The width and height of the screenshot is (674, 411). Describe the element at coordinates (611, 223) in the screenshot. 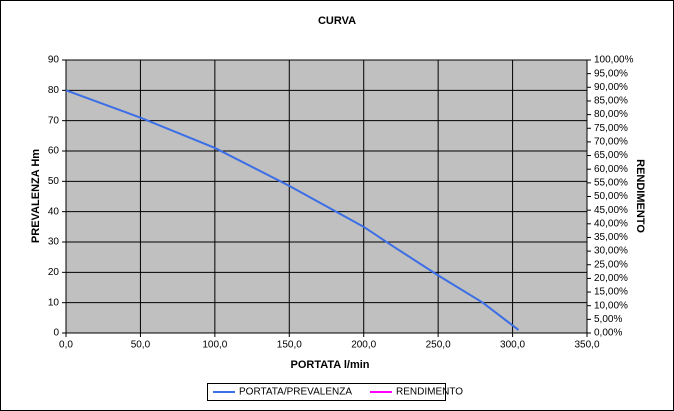

I see `y2-tick-label: 40,00%` at that location.